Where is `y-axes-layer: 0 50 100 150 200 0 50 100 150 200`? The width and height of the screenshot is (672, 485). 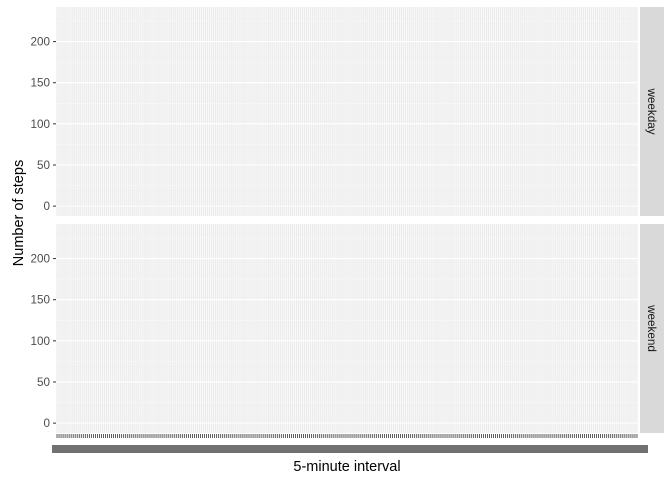 y-axes-layer: 0 50 100 150 200 0 50 100 150 200 is located at coordinates (43, 233).